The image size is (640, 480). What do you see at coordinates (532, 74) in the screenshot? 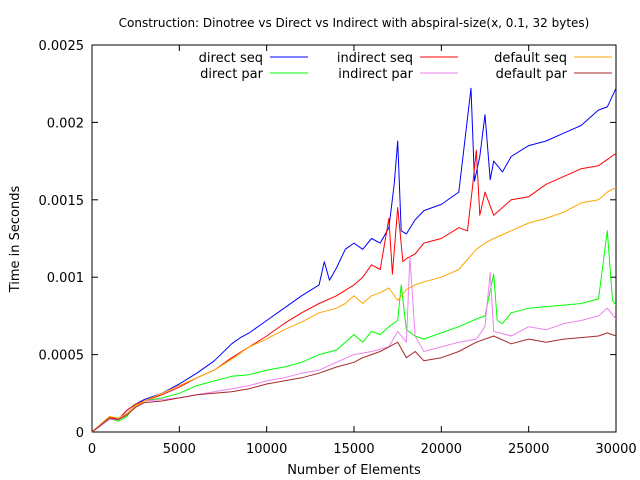
I see `legend-label: default par` at bounding box center [532, 74].